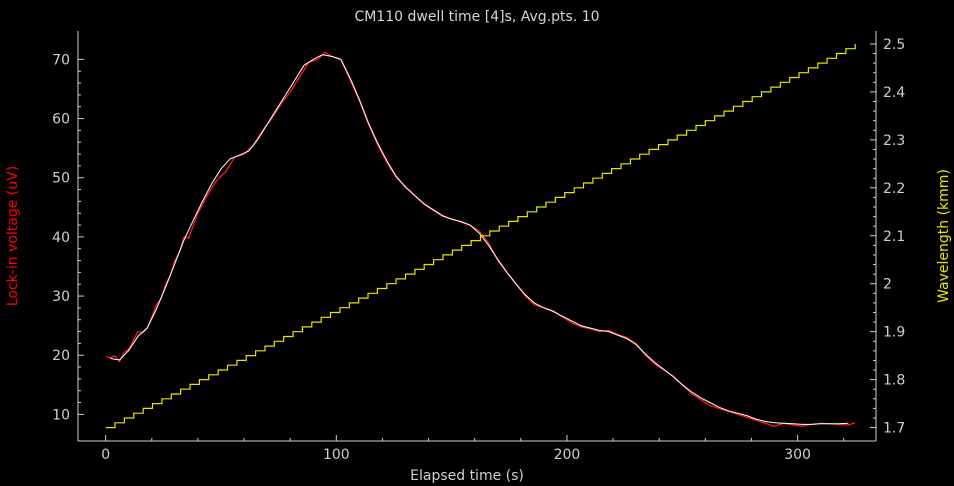 The image size is (954, 486). What do you see at coordinates (894, 93) in the screenshot?
I see `right-y-tick-label: 2.4` at bounding box center [894, 93].